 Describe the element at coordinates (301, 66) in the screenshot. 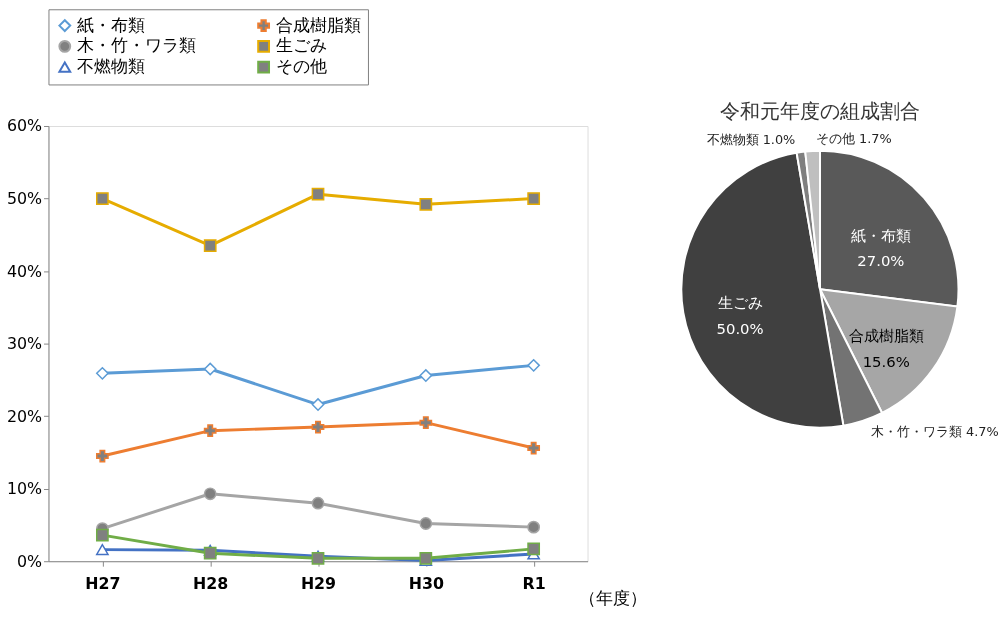

I see `legend-label: その他` at that location.